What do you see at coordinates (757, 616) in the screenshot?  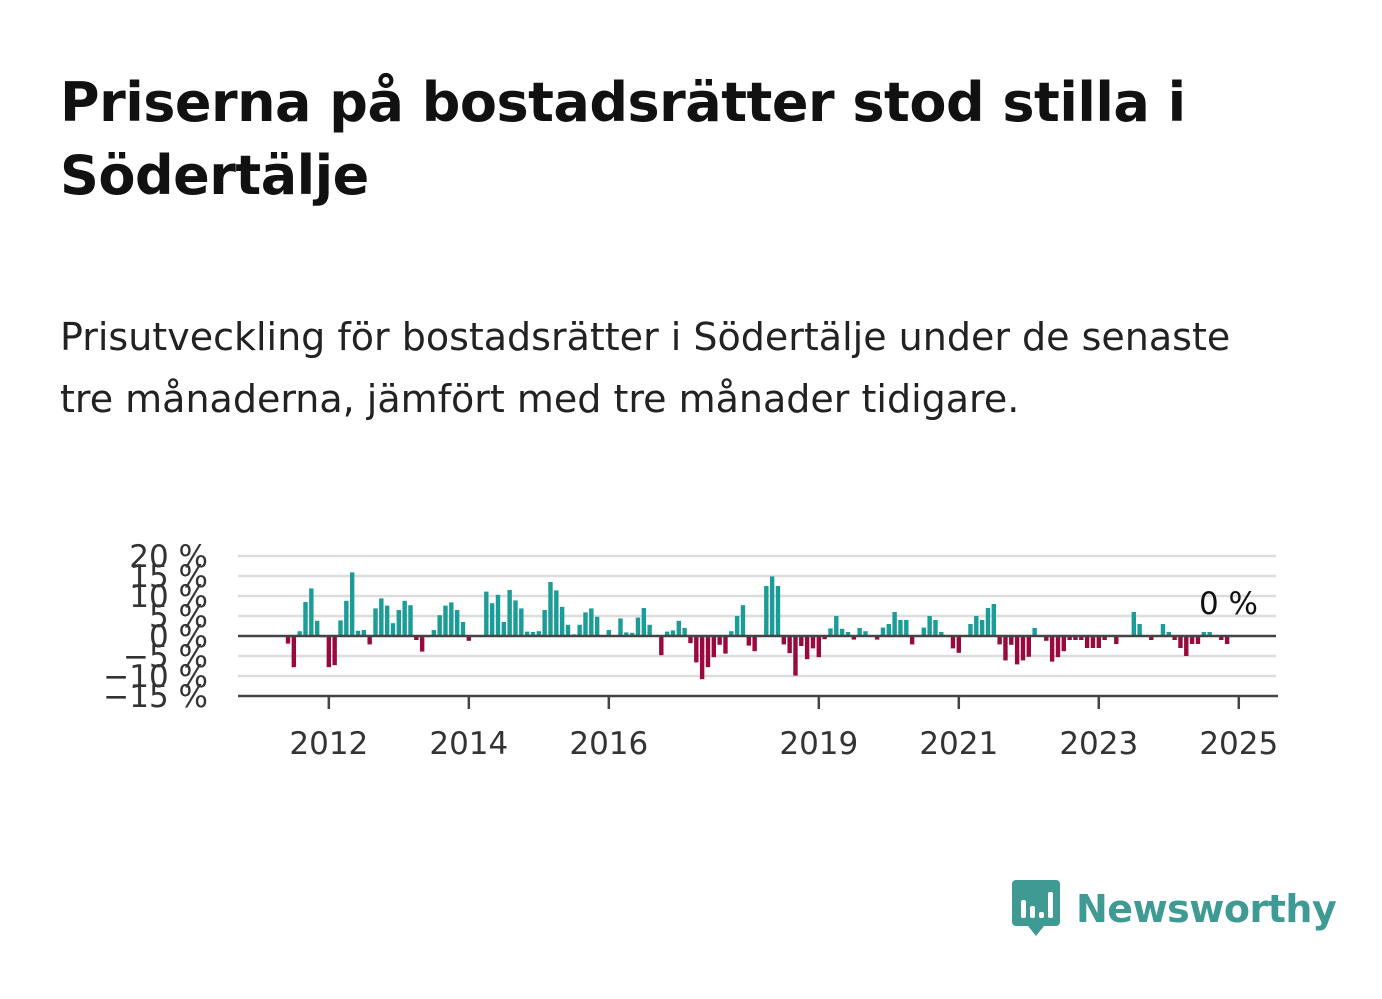 I see `chart-gridlines` at bounding box center [757, 616].